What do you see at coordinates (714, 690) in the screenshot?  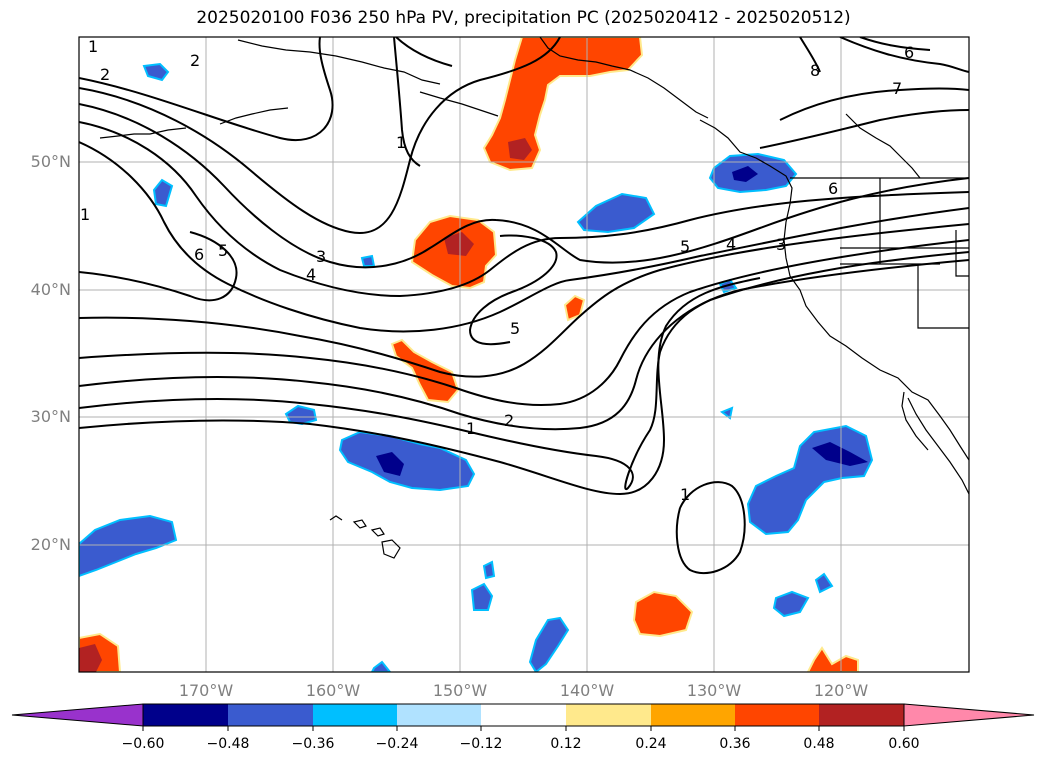 I see `lon-label: 130°W` at bounding box center [714, 690].